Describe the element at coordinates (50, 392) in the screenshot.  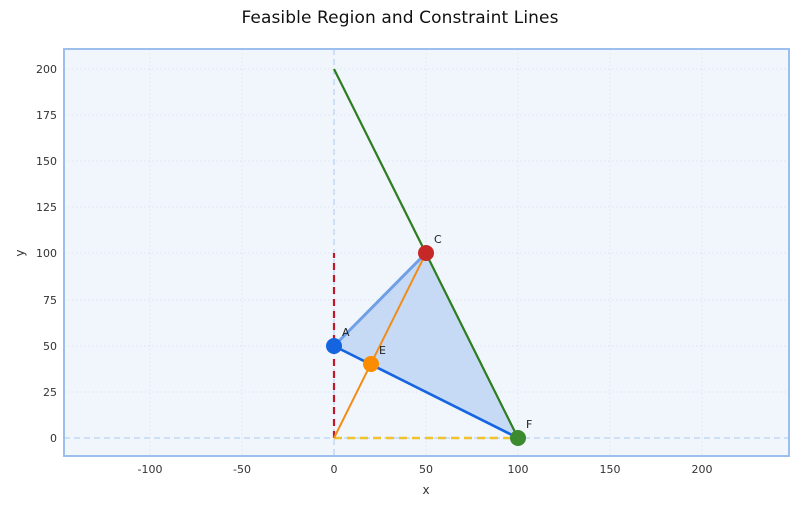
I see `svg-text: 25` at that location.